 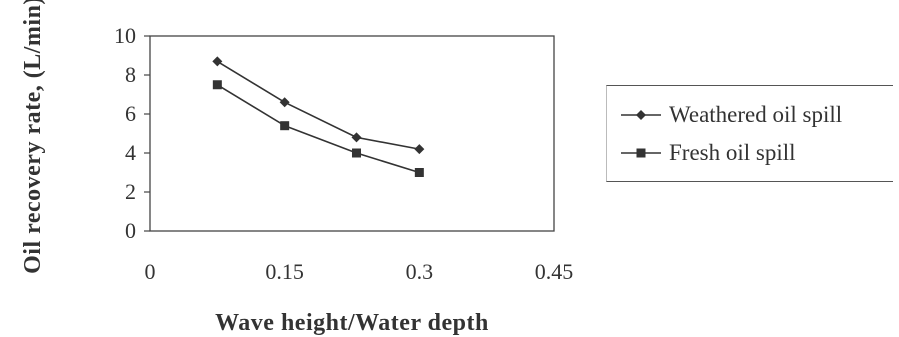 I want to click on legend-item-fresh: Fresh oil spill, so click(x=707, y=153).